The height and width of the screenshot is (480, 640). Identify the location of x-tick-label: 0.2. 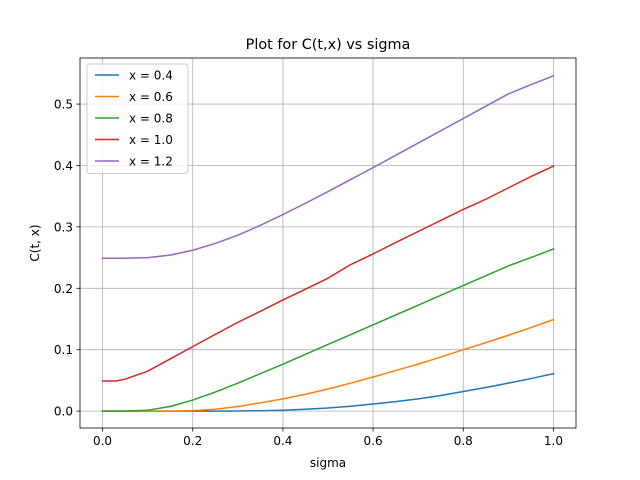
(192, 441).